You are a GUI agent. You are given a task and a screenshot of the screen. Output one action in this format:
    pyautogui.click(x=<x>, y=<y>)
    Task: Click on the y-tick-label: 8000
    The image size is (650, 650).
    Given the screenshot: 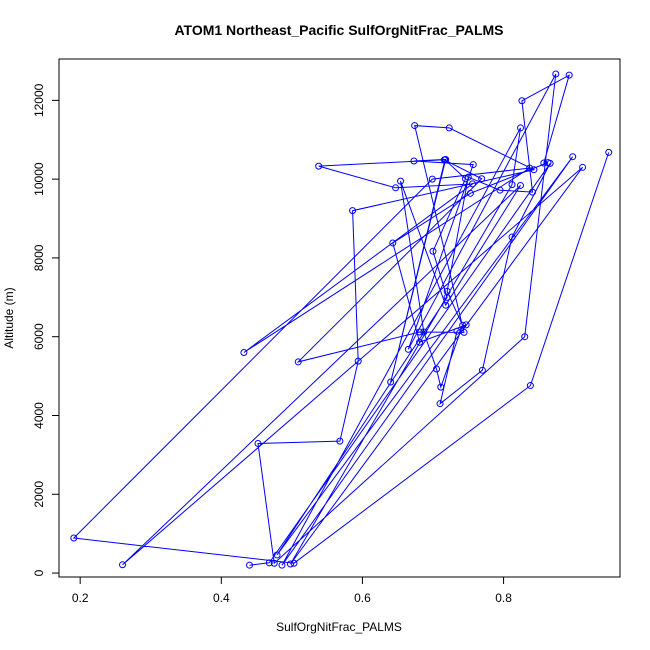 What is the action you would take?
    pyautogui.click(x=39, y=257)
    